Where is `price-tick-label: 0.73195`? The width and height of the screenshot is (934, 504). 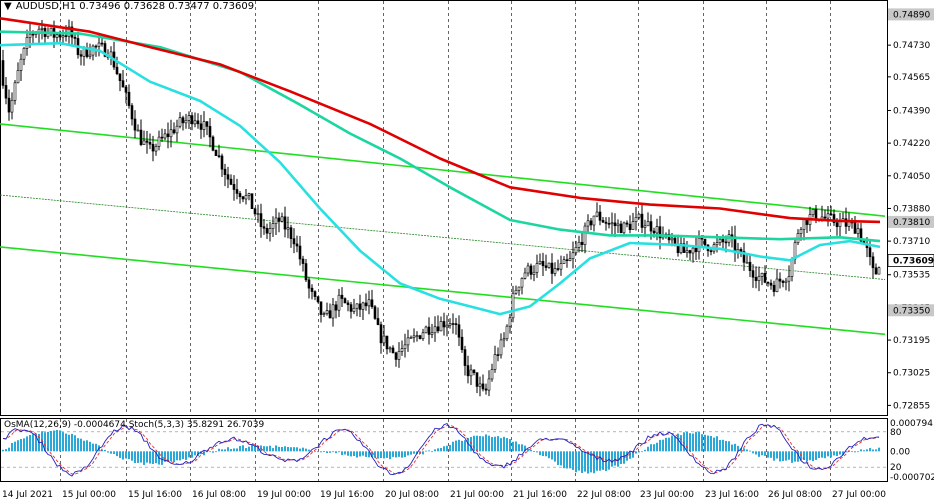 price-tick-label: 0.73195 is located at coordinates (911, 341).